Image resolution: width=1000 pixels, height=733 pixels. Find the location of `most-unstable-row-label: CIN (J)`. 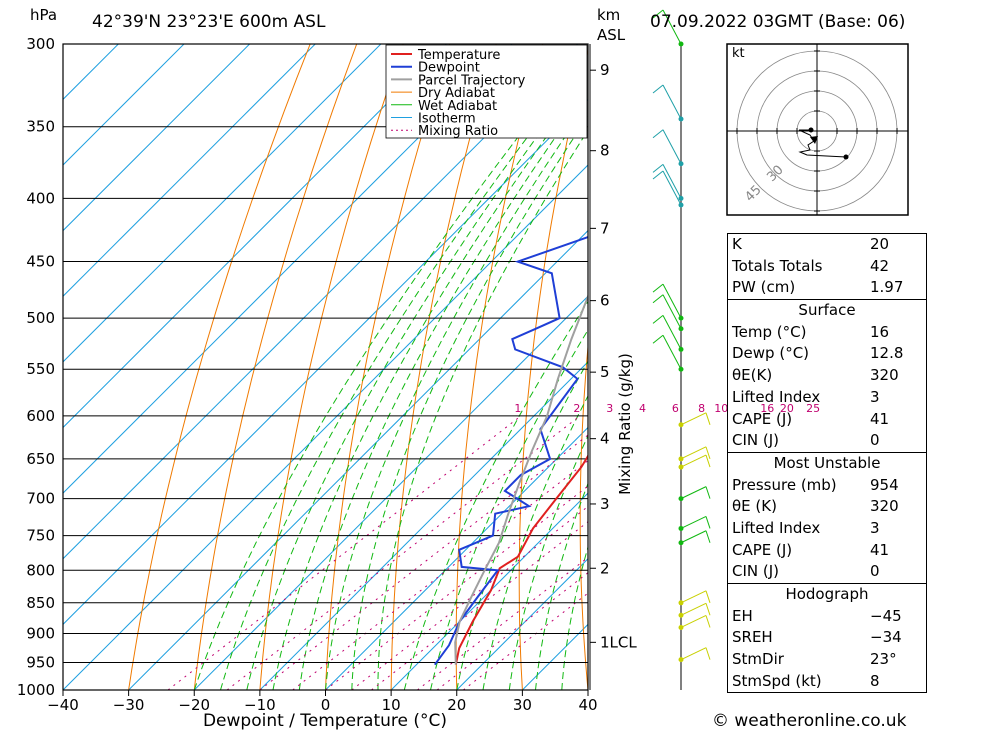

most-unstable-row-label: CIN (J) is located at coordinates (756, 571).